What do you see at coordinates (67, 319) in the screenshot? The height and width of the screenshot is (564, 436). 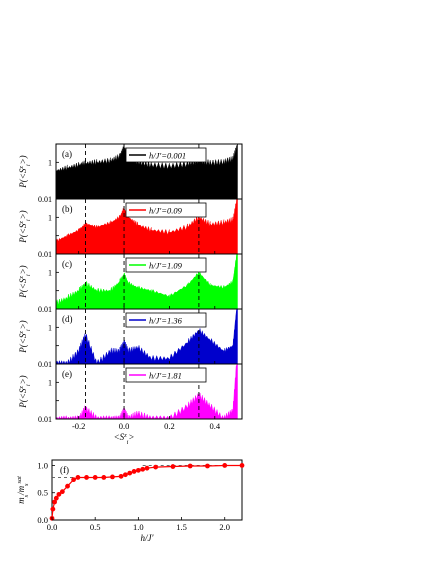 I see `panel-label: (d)` at bounding box center [67, 319].